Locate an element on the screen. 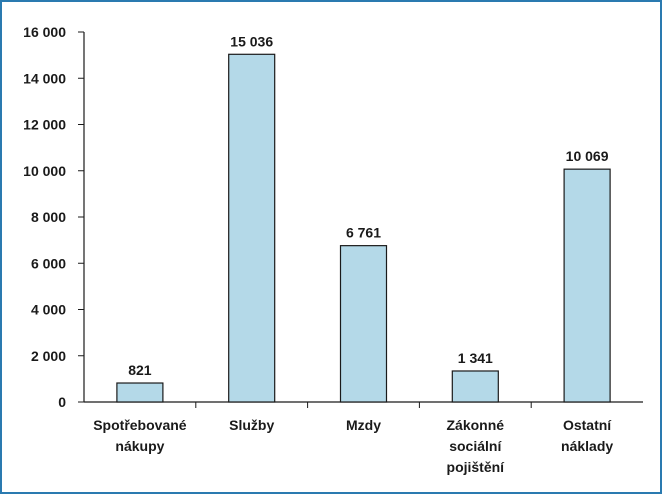 The width and height of the screenshot is (662, 494). category-label-line: Mzdy is located at coordinates (363, 425).